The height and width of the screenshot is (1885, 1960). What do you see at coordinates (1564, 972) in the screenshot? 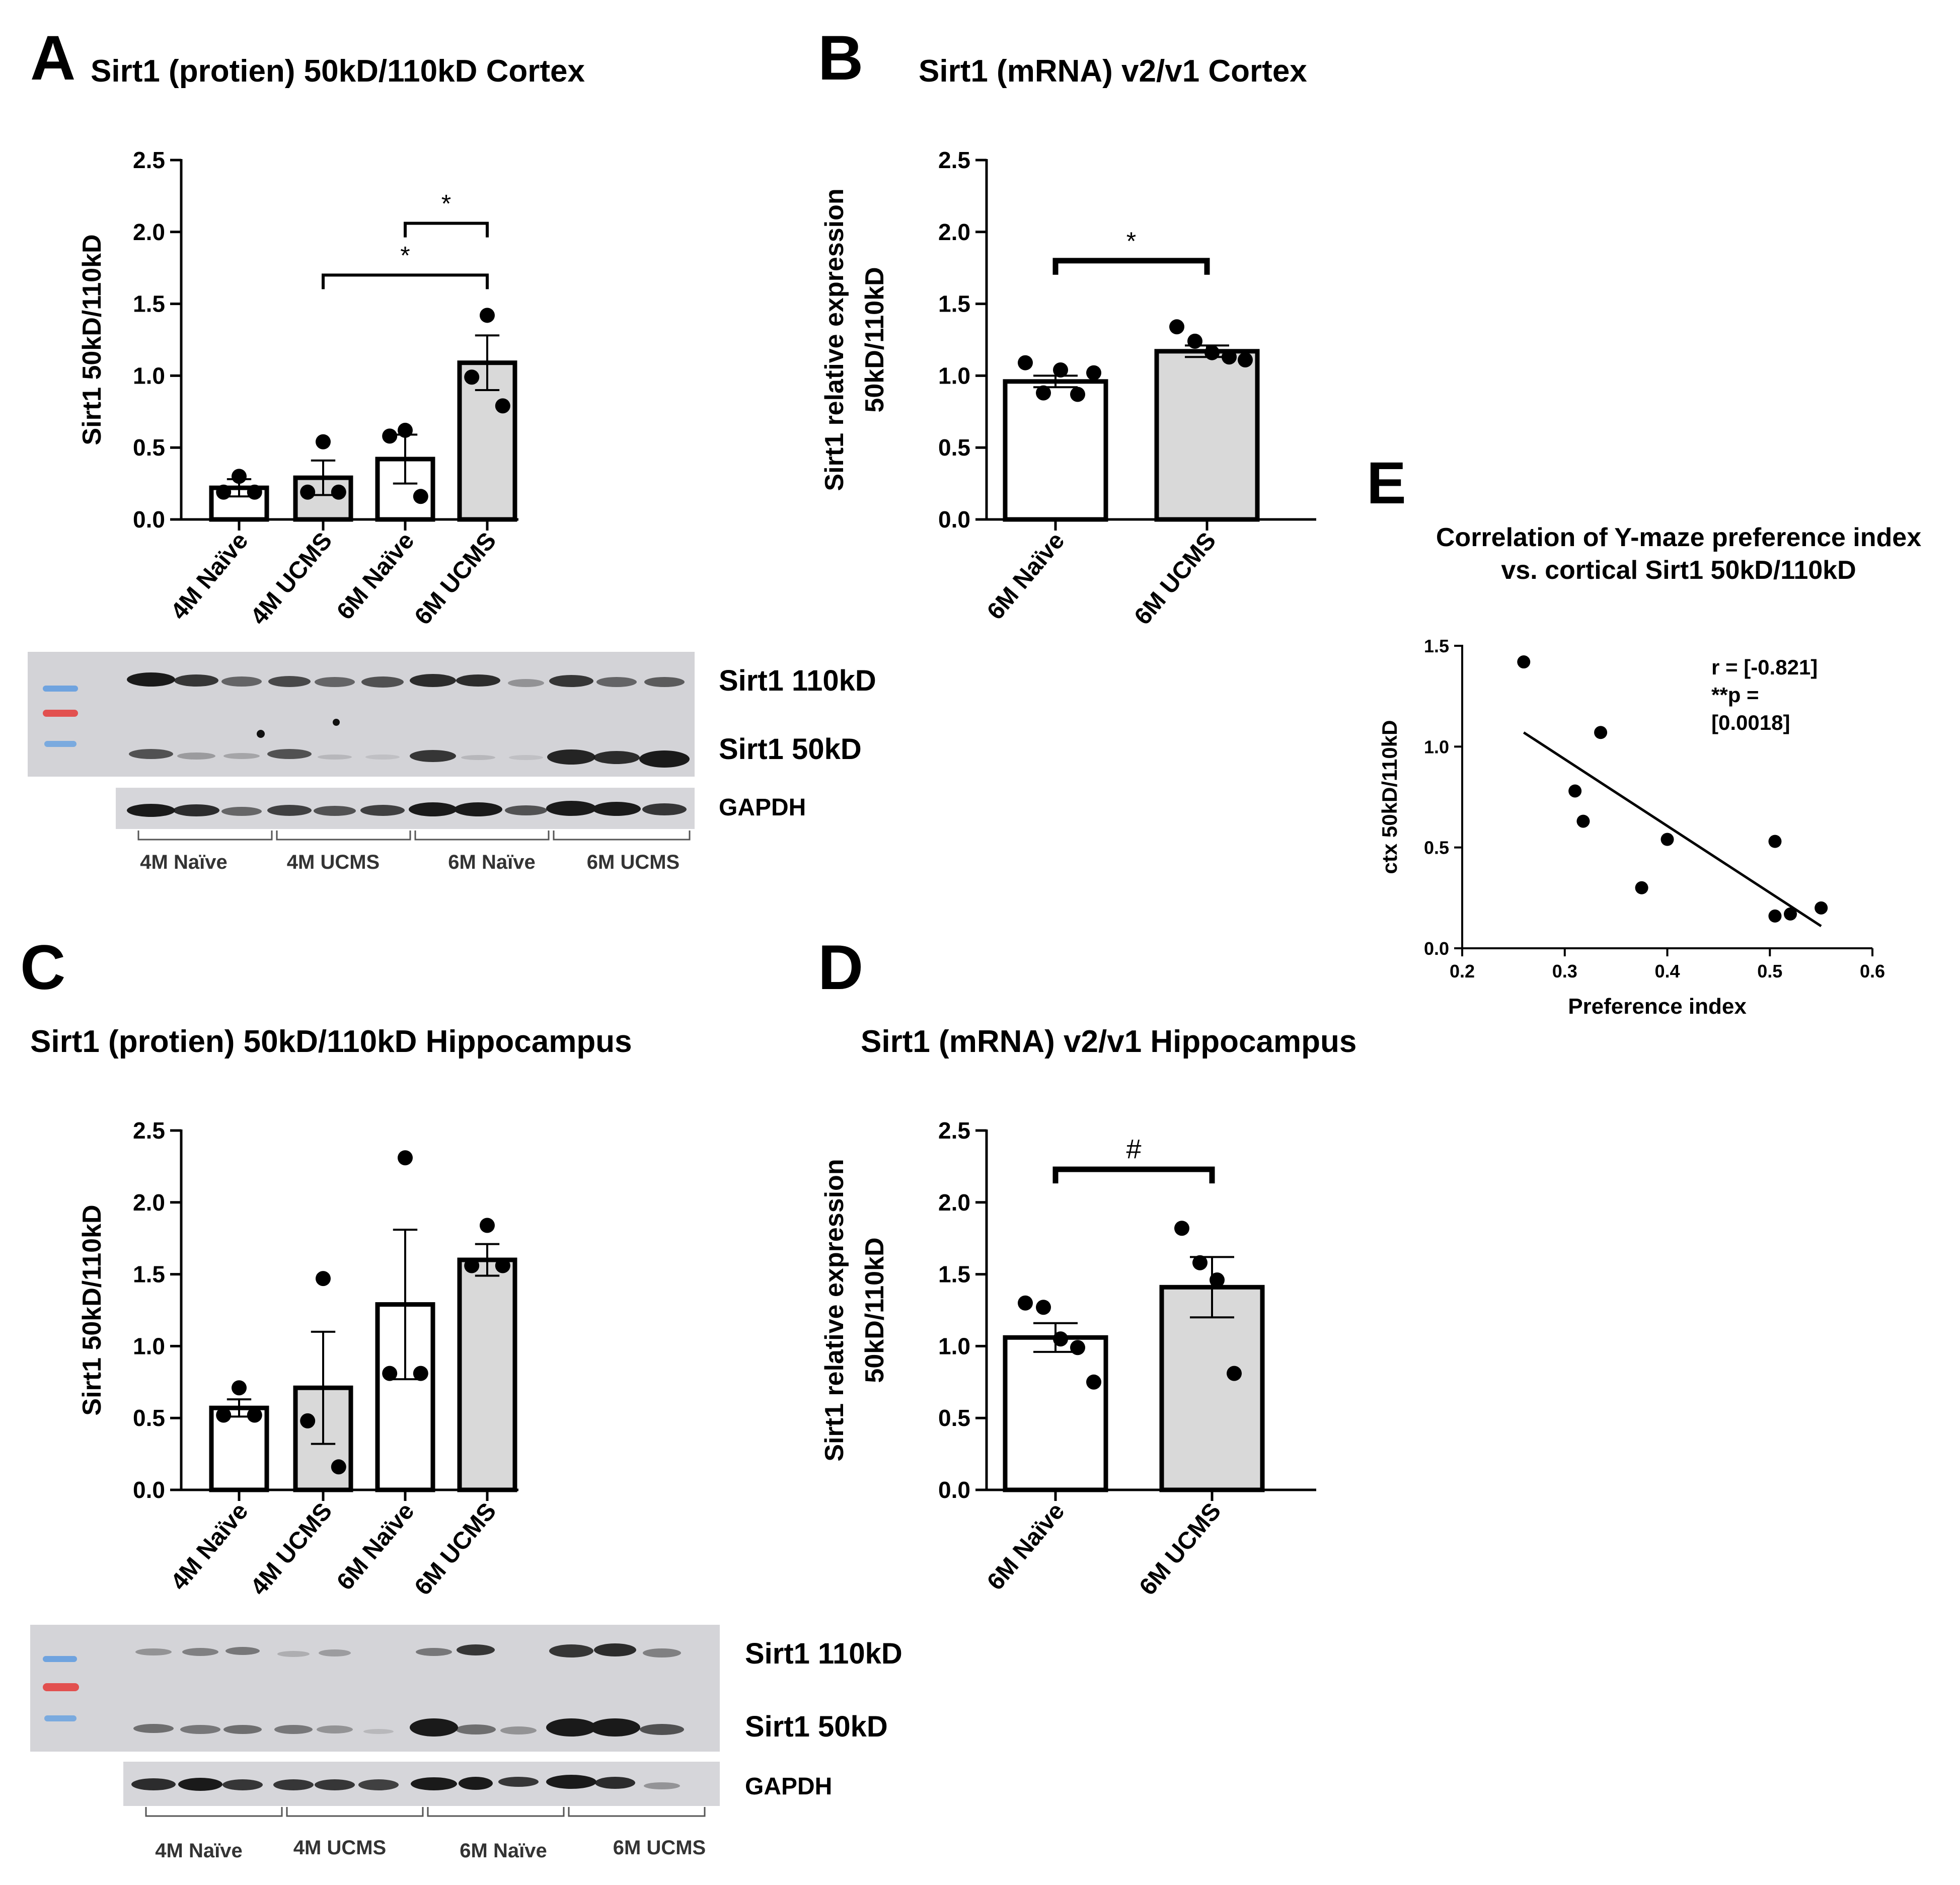
I see `x-tick-label: 0.3` at bounding box center [1564, 972].